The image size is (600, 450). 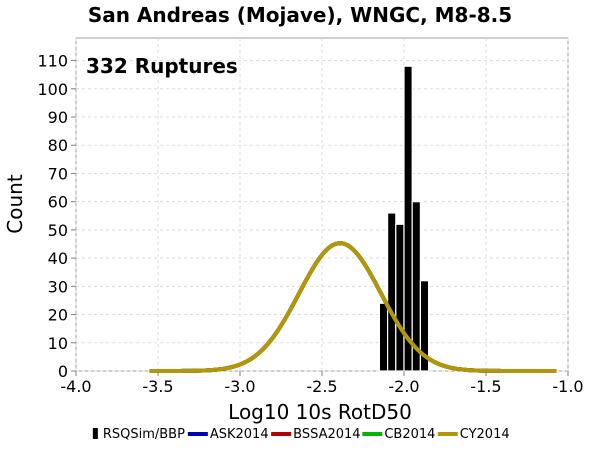 What do you see at coordinates (15, 204) in the screenshot?
I see `y-axis-label: Count` at bounding box center [15, 204].